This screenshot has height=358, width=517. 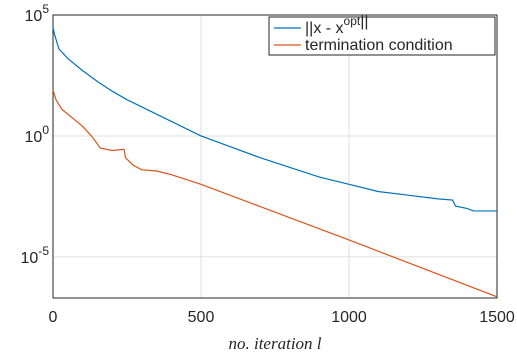 I want to click on x-axis-label: no. iteration l, so click(x=274, y=343).